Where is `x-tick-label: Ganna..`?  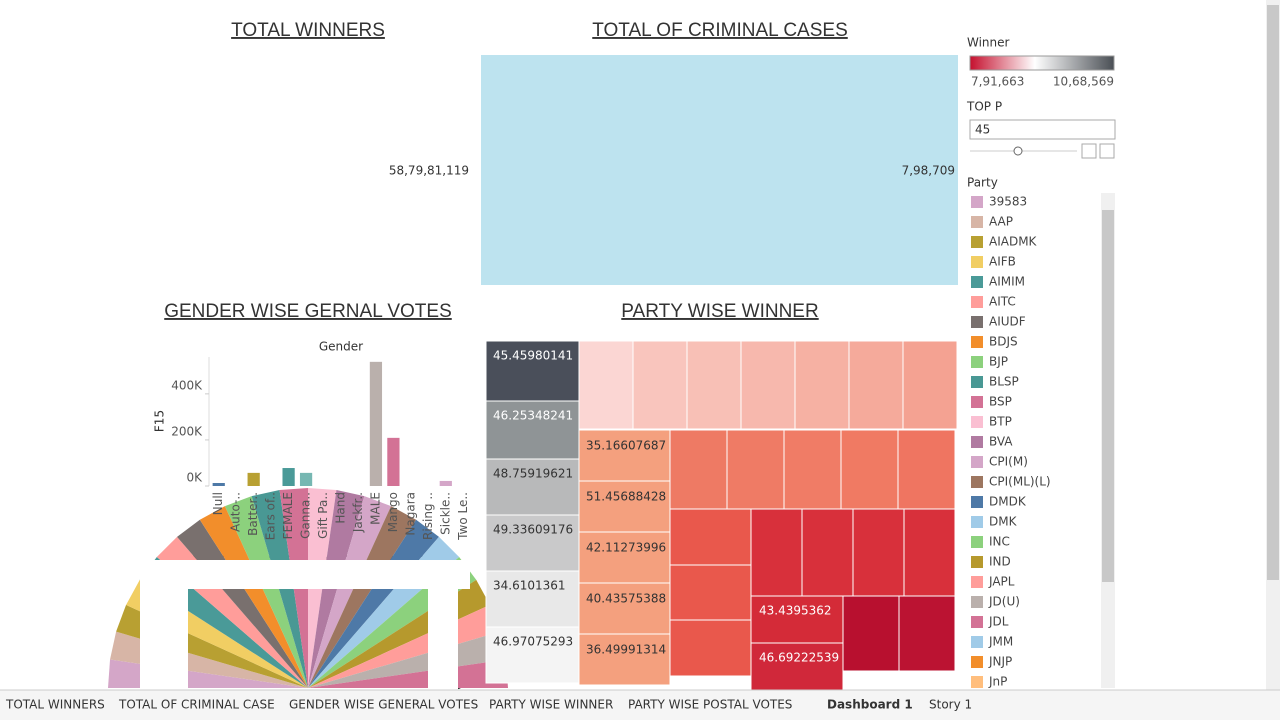 x-tick-label: Ganna.. is located at coordinates (306, 515).